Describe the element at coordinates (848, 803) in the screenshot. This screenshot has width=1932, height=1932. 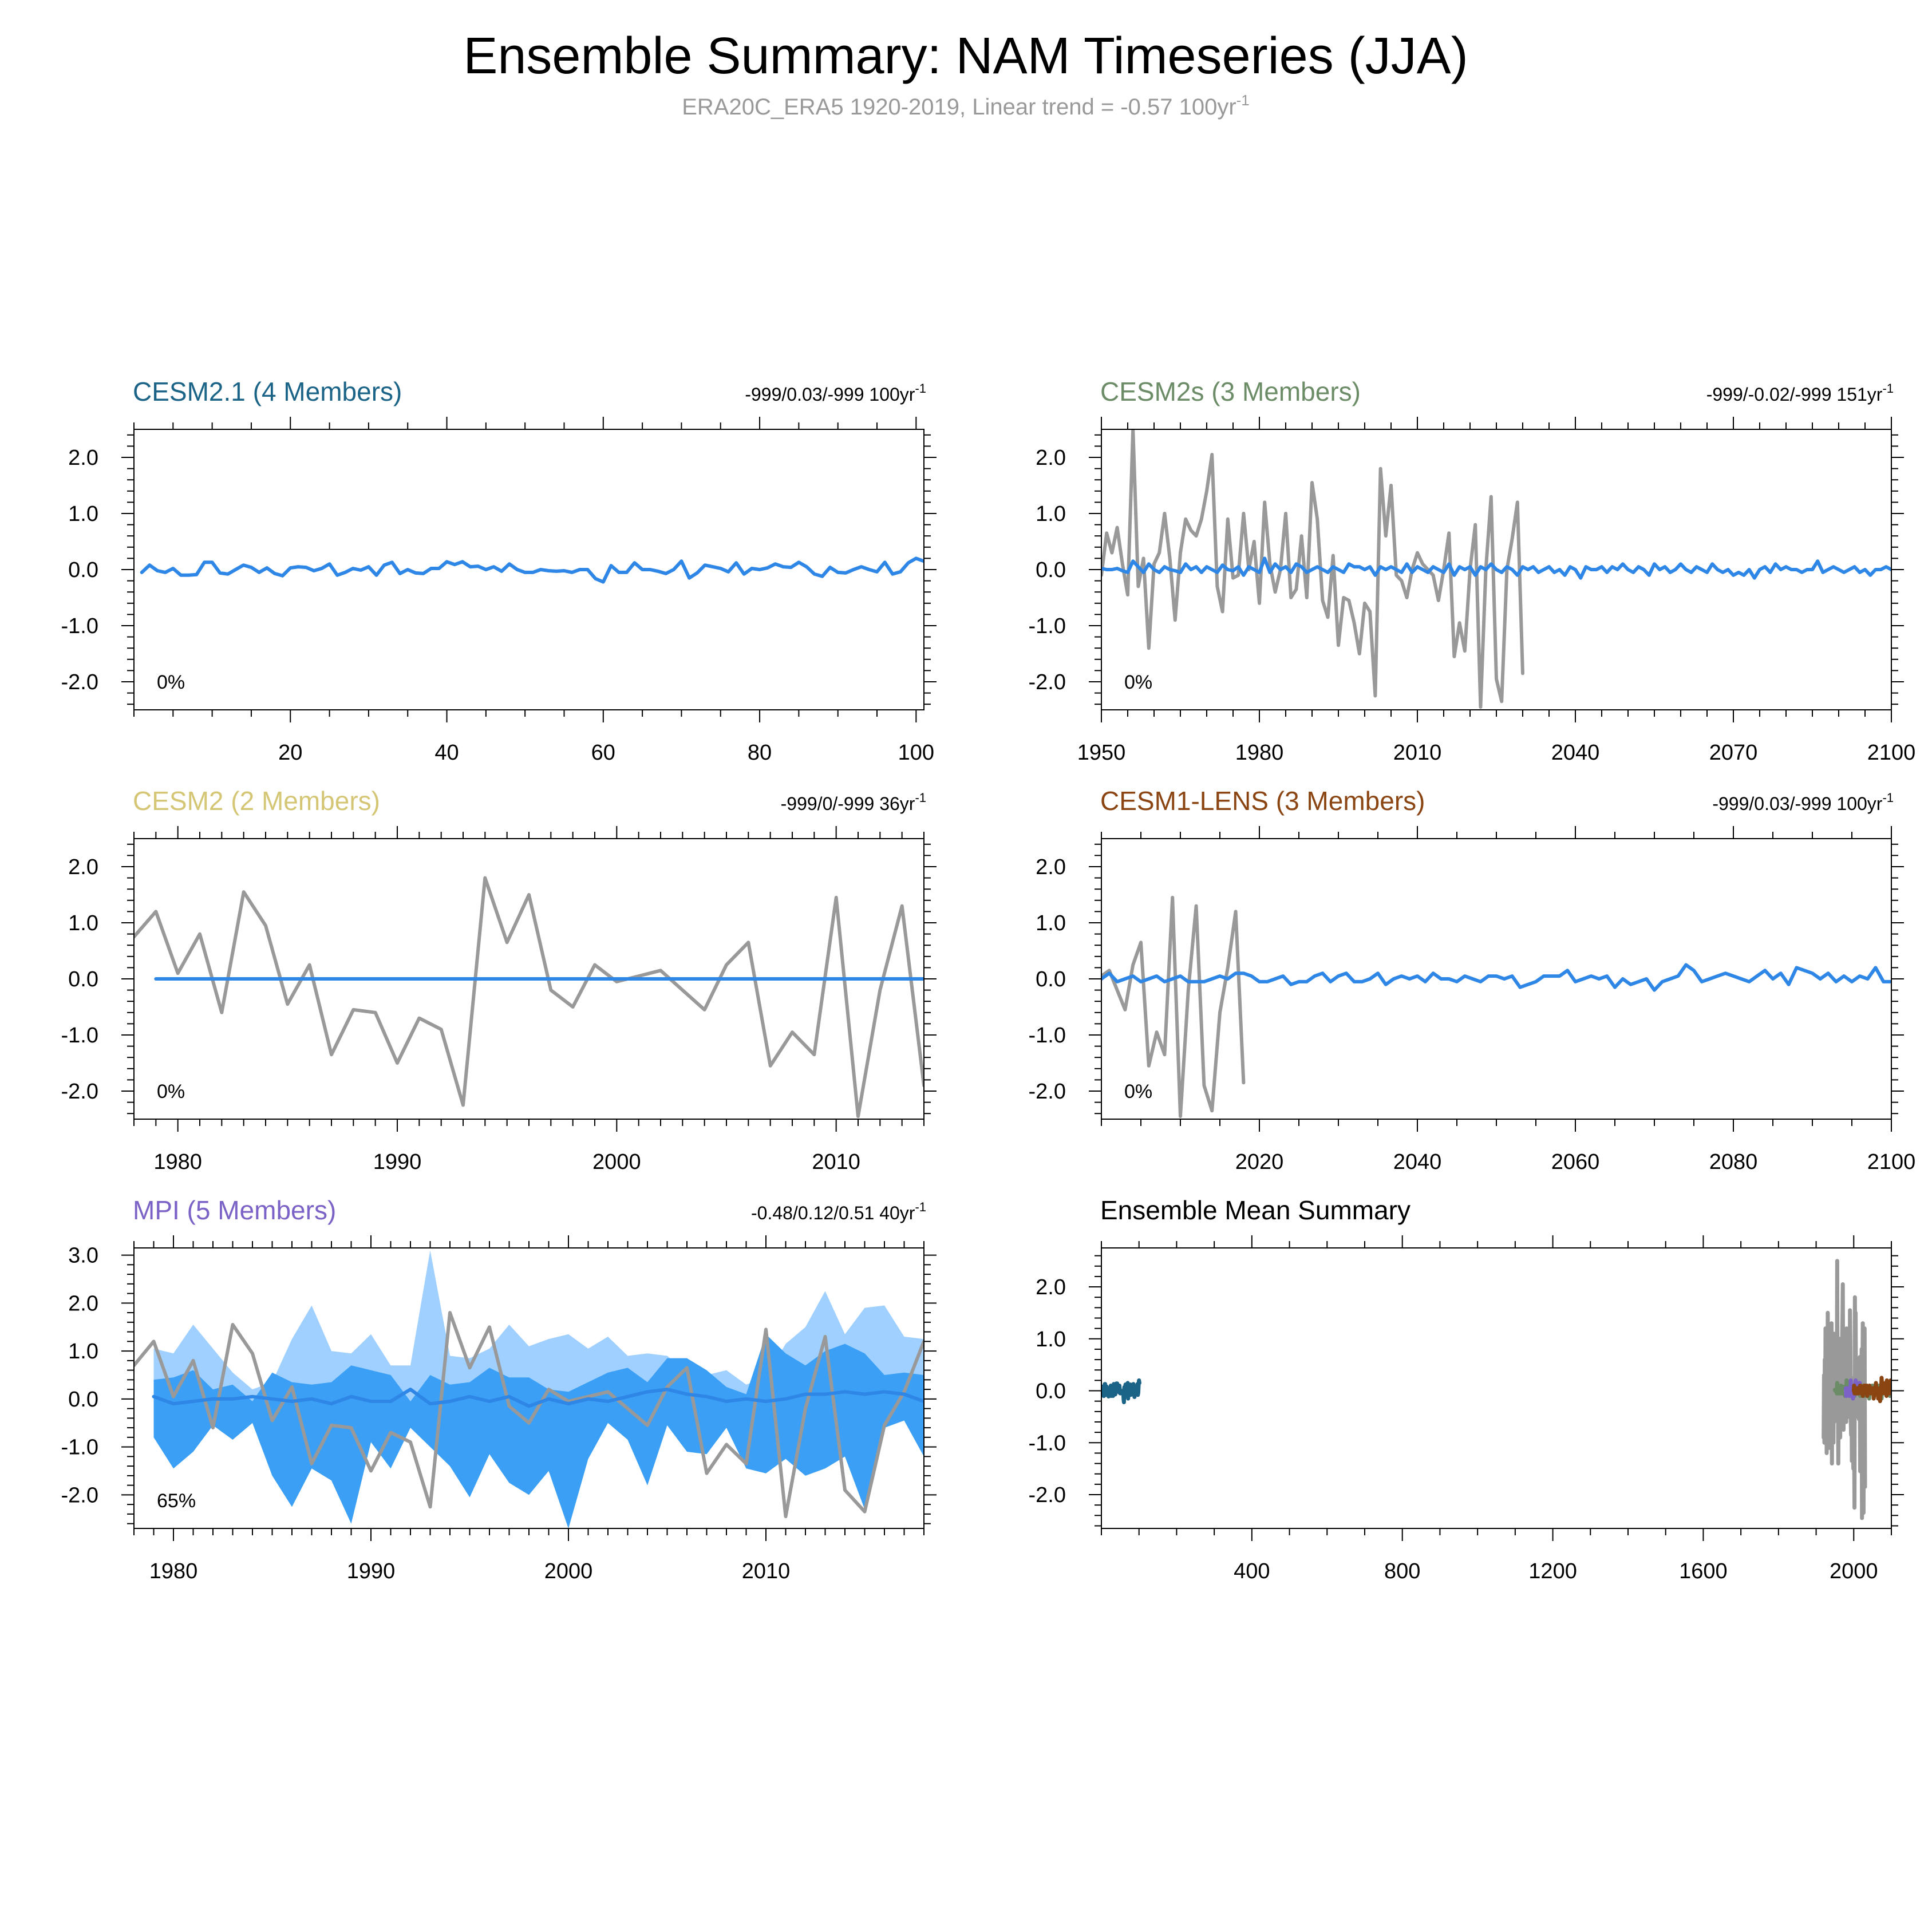
I see `panel-stat-text: -999/0/-999 36yr` at that location.